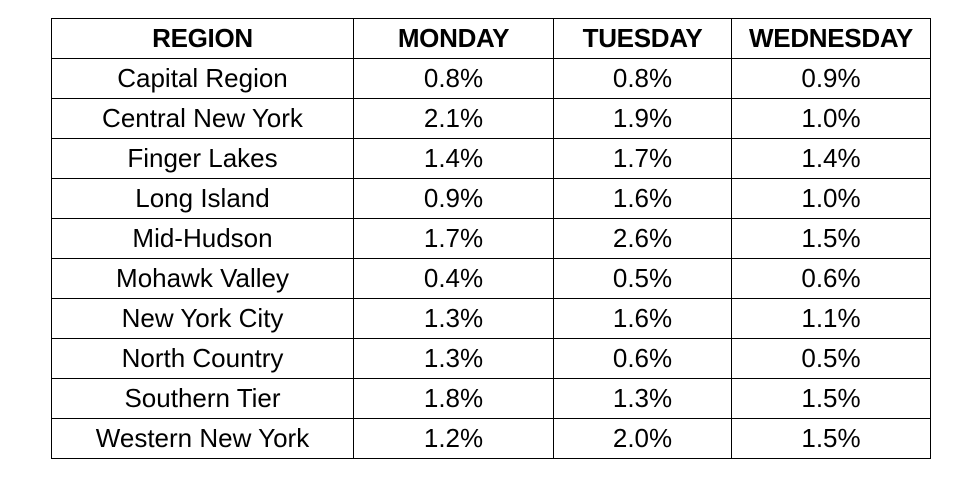  I want to click on monday-cell: 1.4%, so click(453, 158).